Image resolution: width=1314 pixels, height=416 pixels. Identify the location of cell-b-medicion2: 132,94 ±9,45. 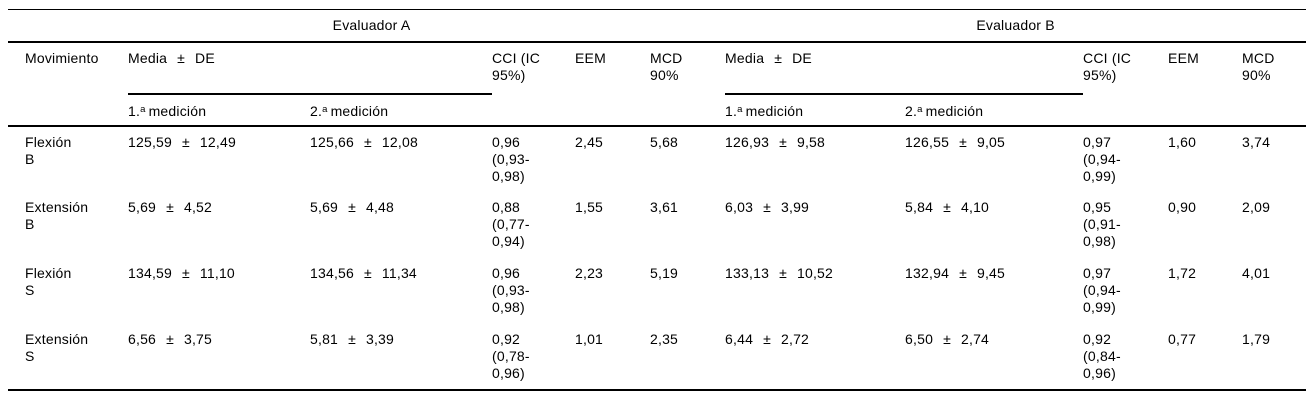
(955, 273).